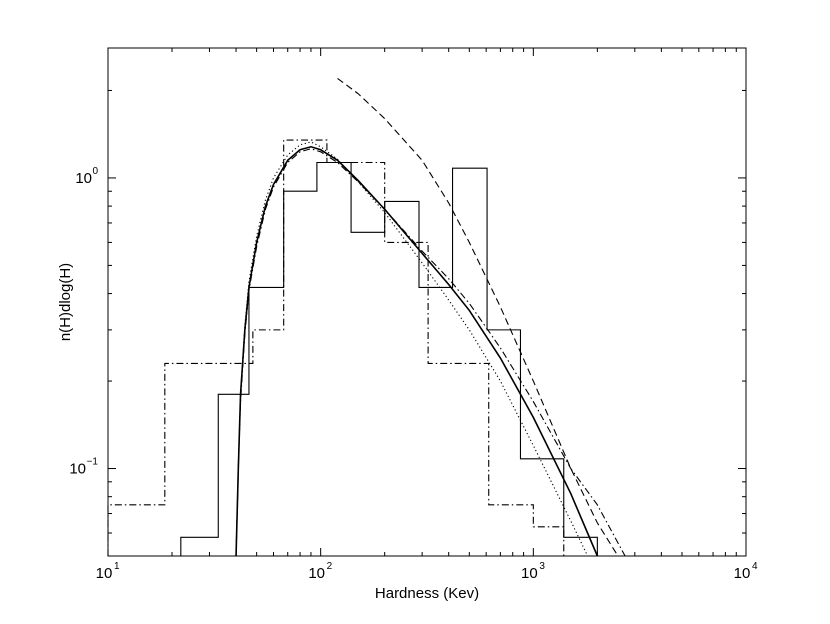  I want to click on x-tick-exponent: 2, so click(330, 566).